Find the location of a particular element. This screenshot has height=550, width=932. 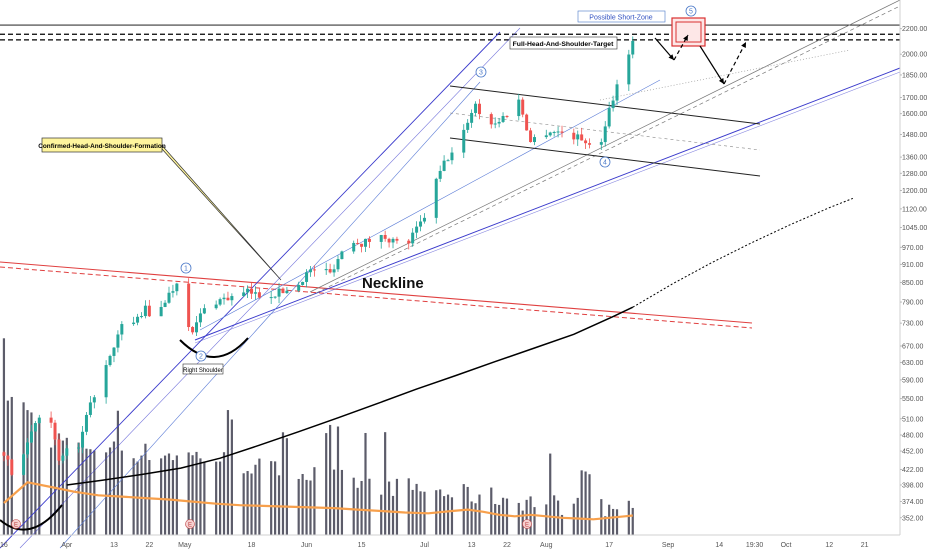

bottom-arc is located at coordinates (31, 517).